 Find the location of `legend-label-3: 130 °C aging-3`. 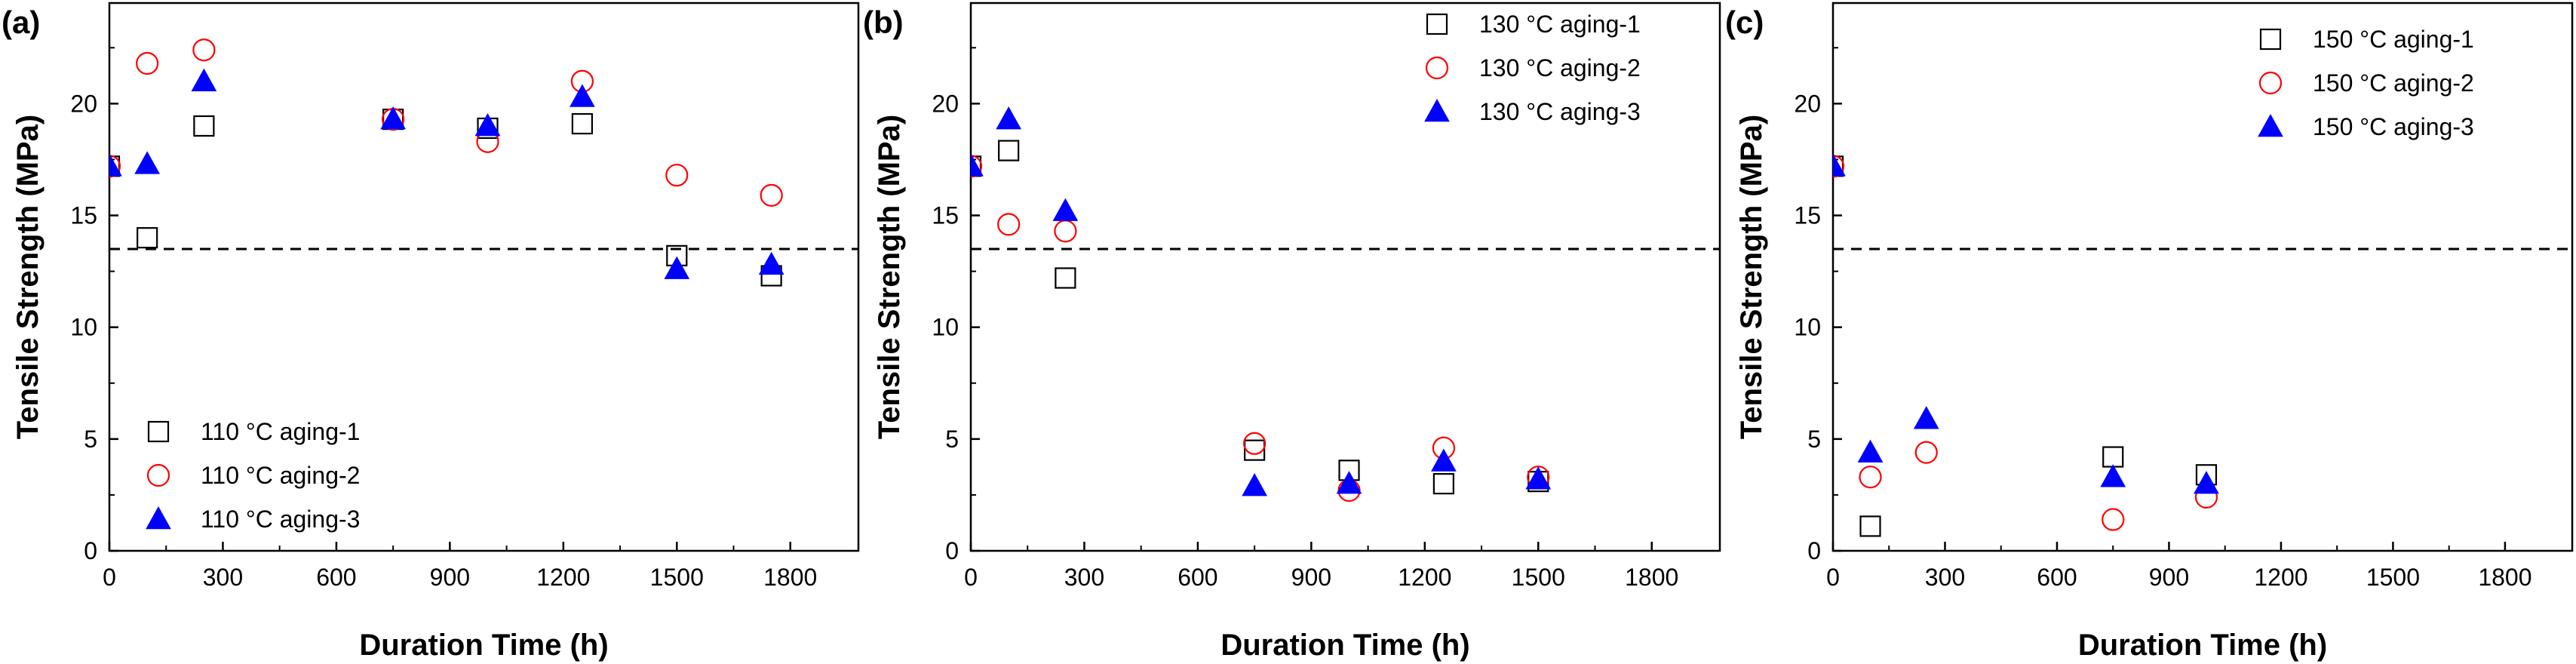

legend-label-3: 130 °C aging-3 is located at coordinates (1560, 111).